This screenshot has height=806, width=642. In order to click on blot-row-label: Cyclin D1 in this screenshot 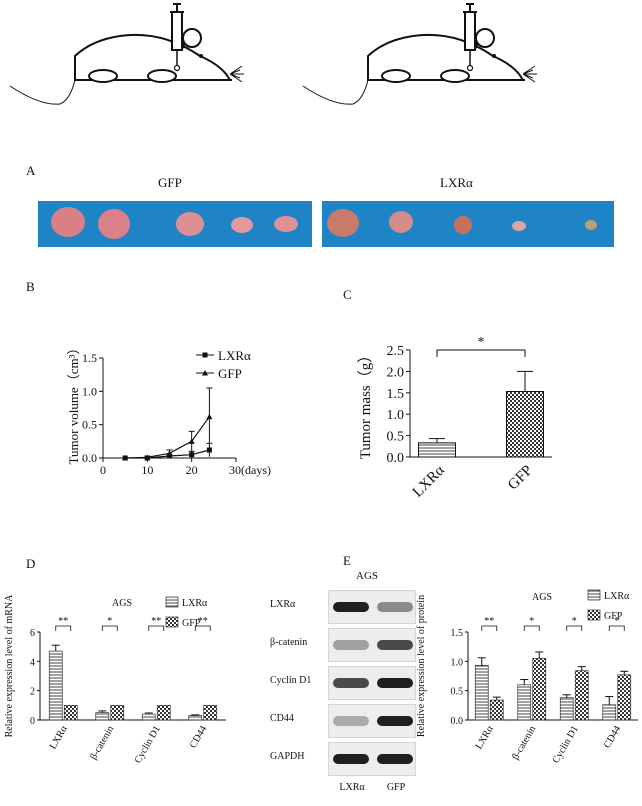, I will do `click(291, 680)`.